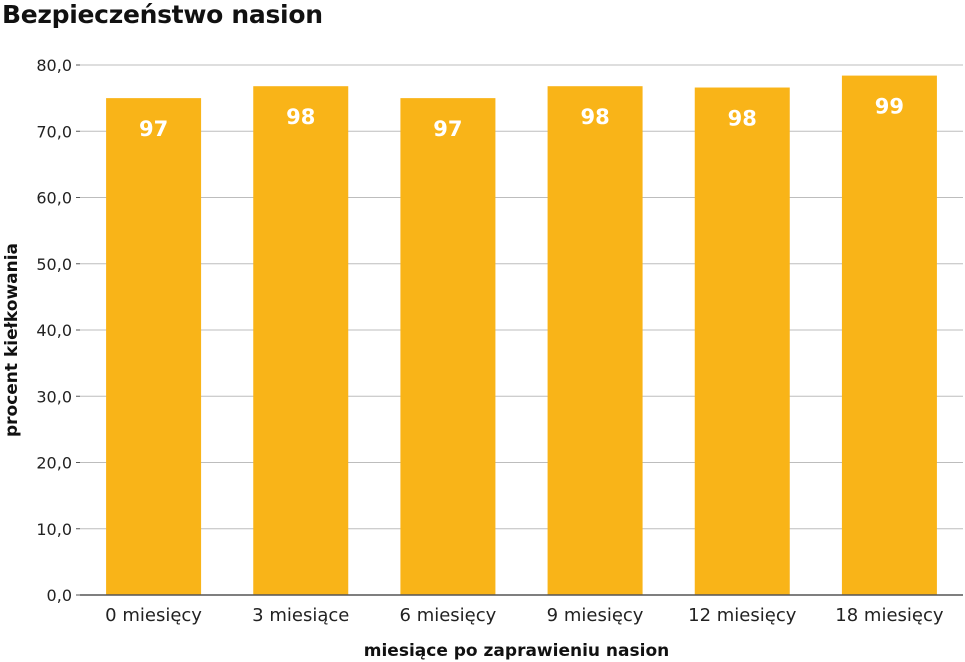  Describe the element at coordinates (448, 615) in the screenshot. I see `x-category-label: 6 miesięcy` at that location.